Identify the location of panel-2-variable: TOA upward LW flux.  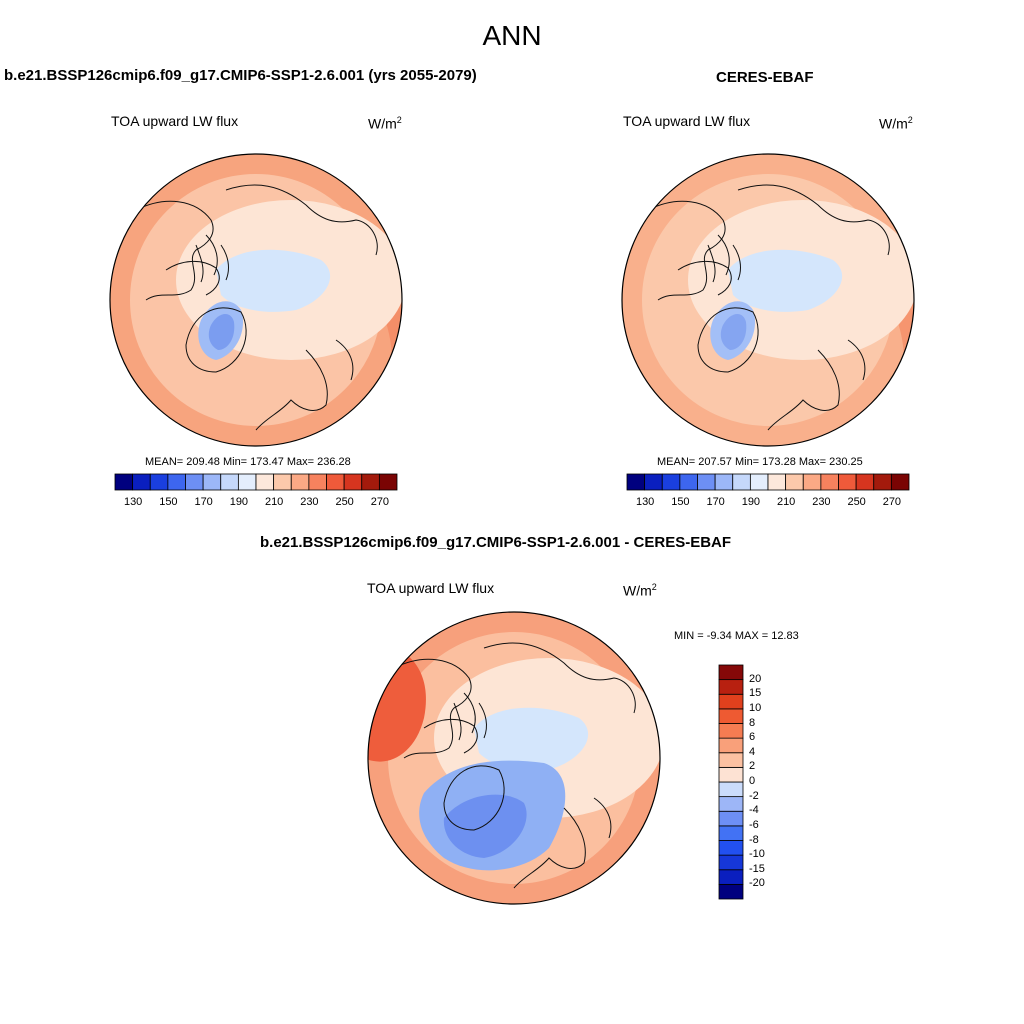
(687, 121).